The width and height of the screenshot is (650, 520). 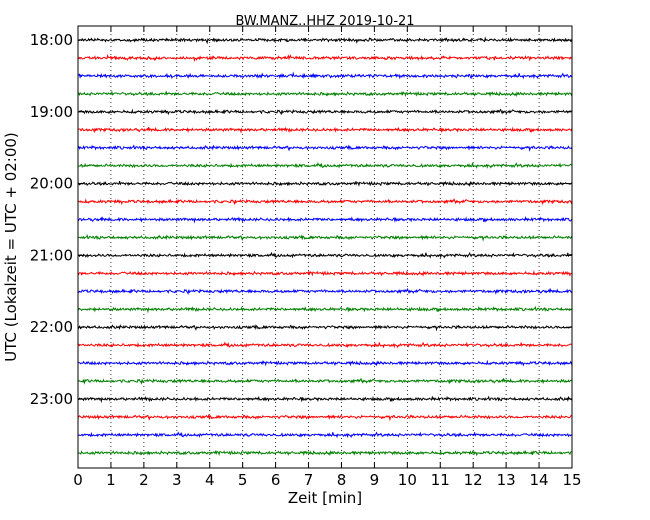 What do you see at coordinates (51, 40) in the screenshot?
I see `y-tick-label-1800: 18:00` at bounding box center [51, 40].